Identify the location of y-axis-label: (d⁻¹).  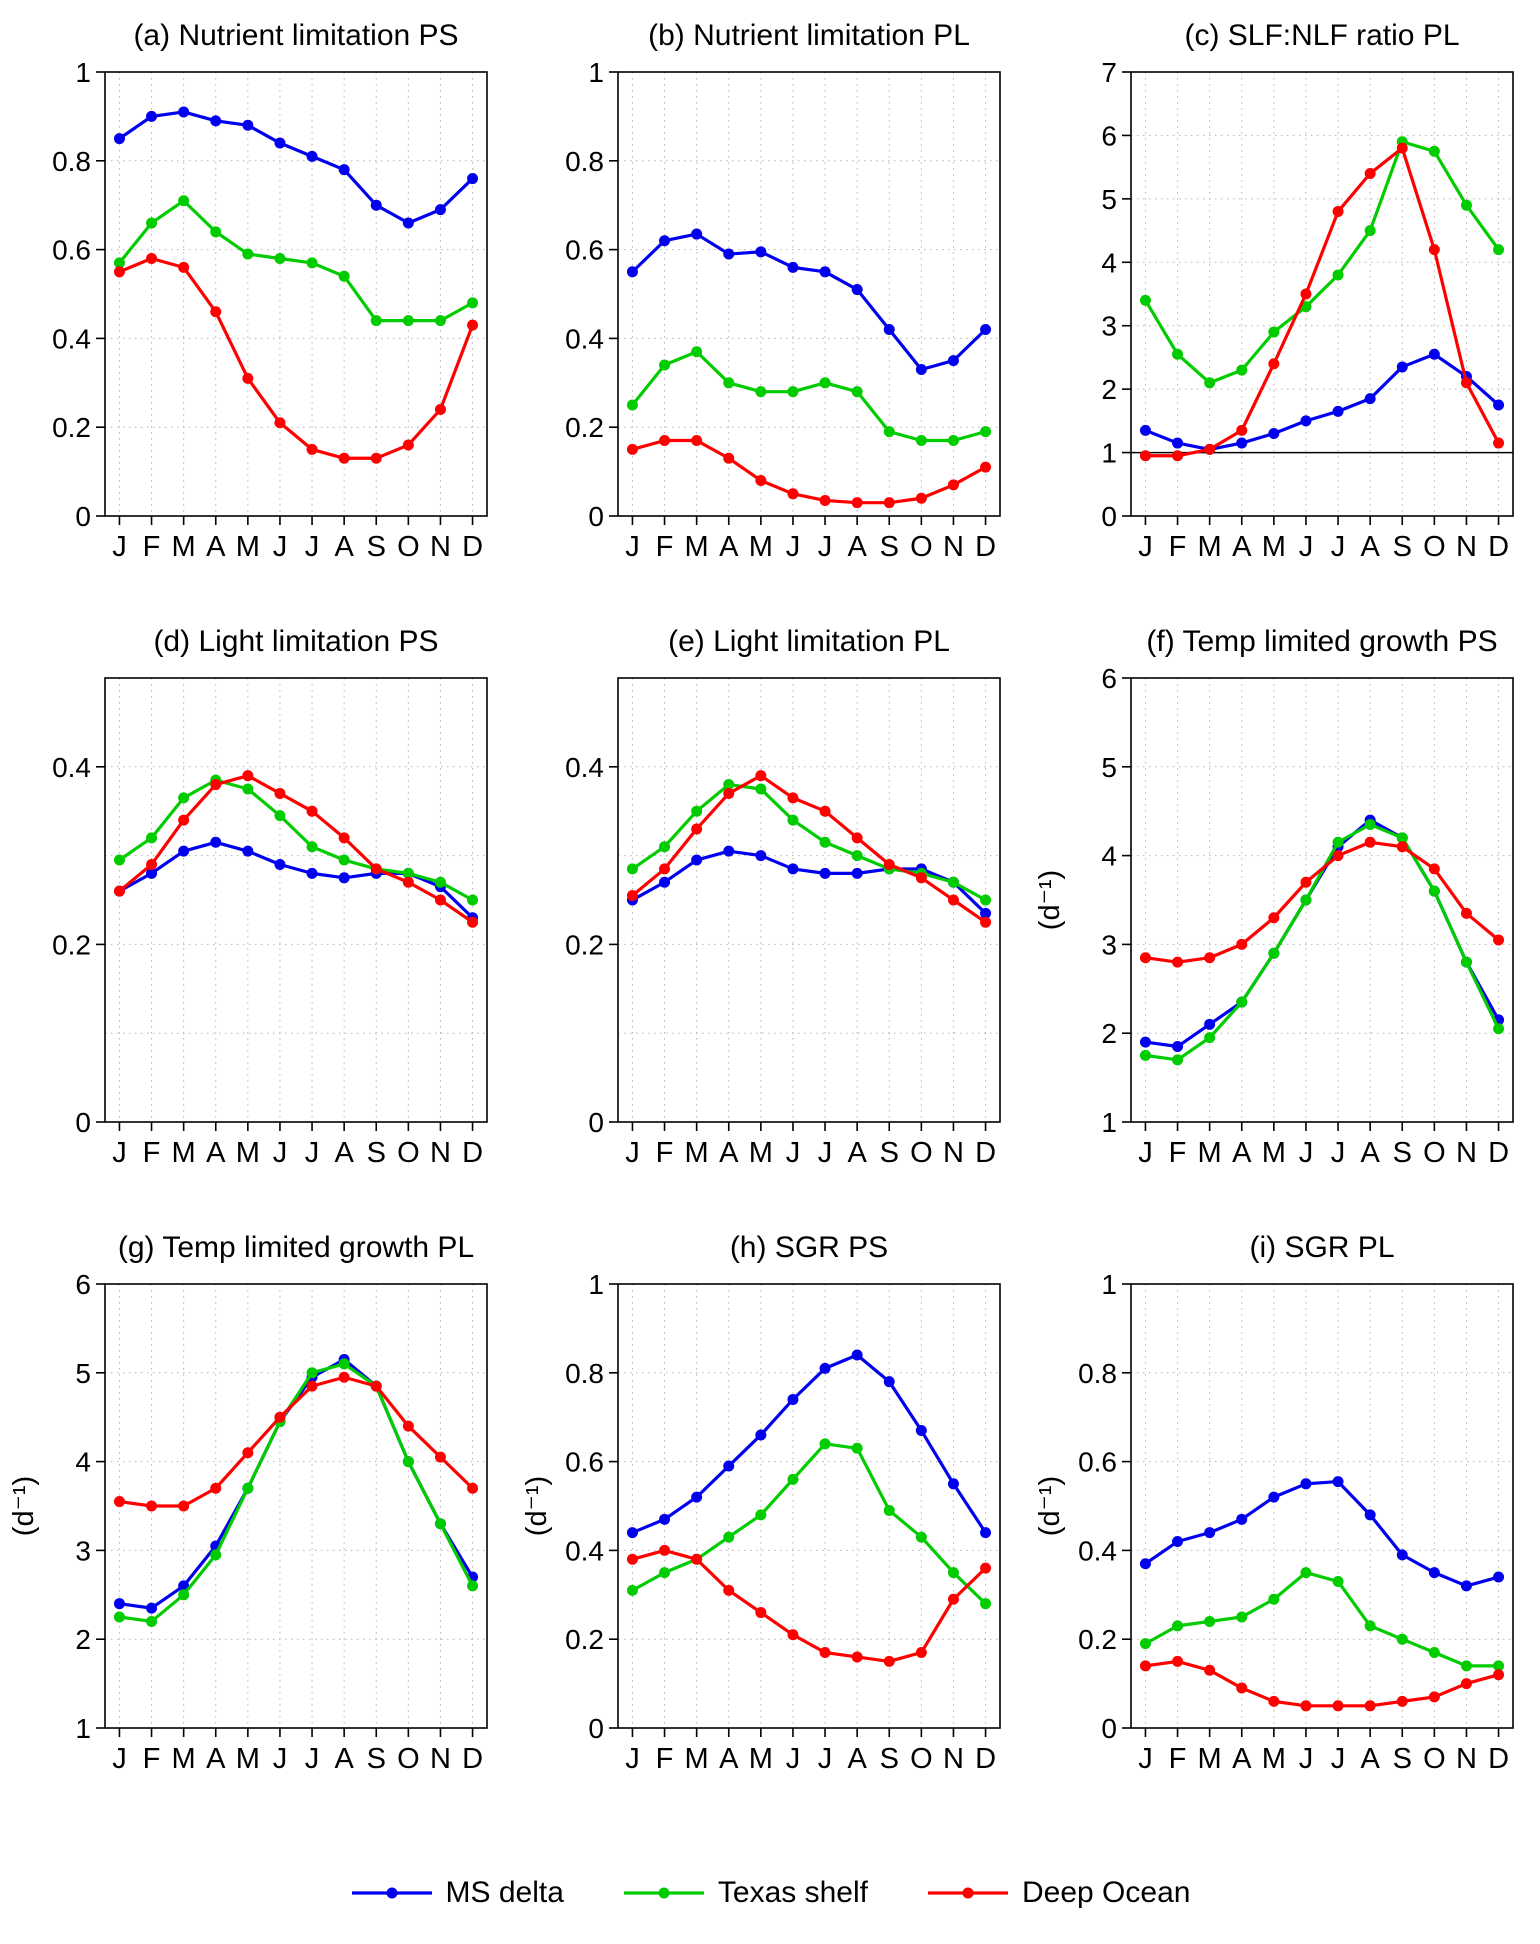
(538, 1506).